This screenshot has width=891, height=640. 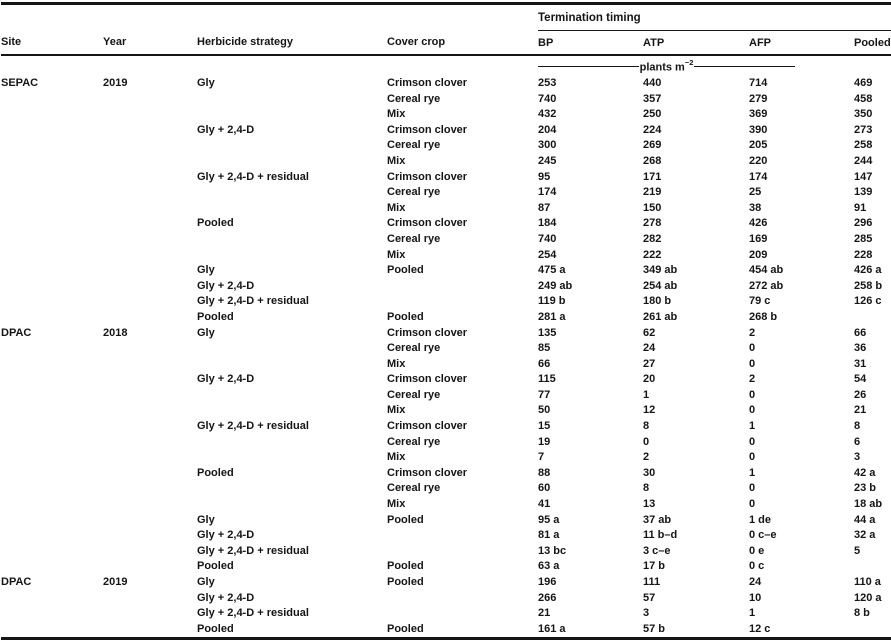 I want to click on pooled-value-cell: 296, so click(x=863, y=223).